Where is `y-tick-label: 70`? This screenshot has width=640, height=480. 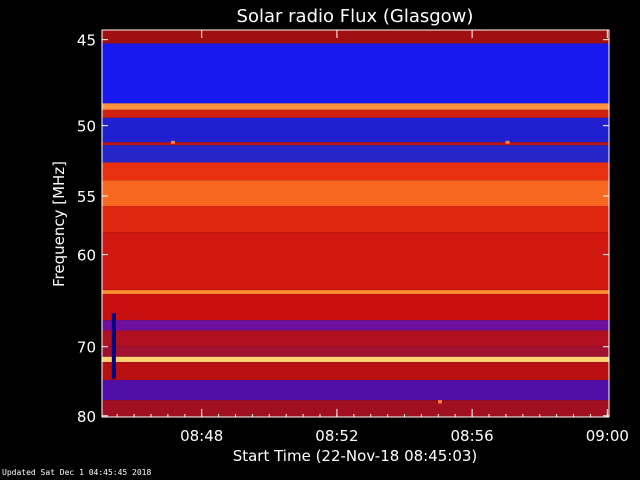 y-tick-label: 70 is located at coordinates (86, 348).